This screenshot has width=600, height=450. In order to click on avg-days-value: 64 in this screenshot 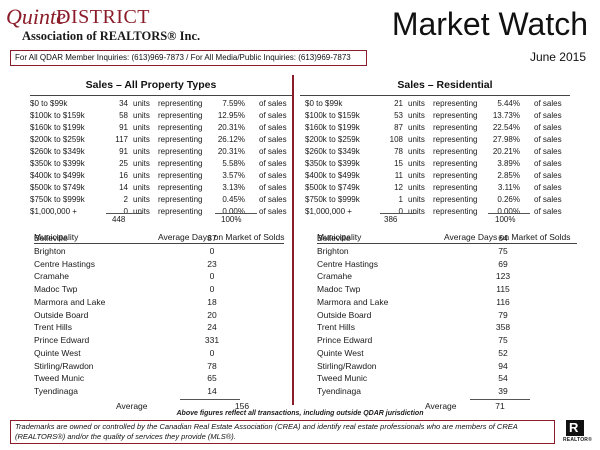, I will do `click(503, 238)`.